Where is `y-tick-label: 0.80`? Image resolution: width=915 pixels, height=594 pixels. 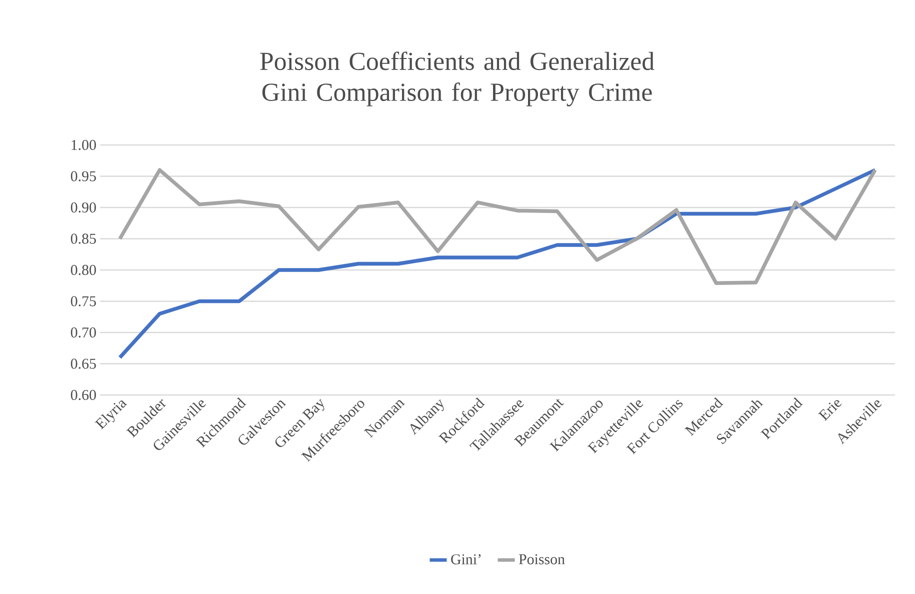
y-tick-label: 0.80 is located at coordinates (83, 270).